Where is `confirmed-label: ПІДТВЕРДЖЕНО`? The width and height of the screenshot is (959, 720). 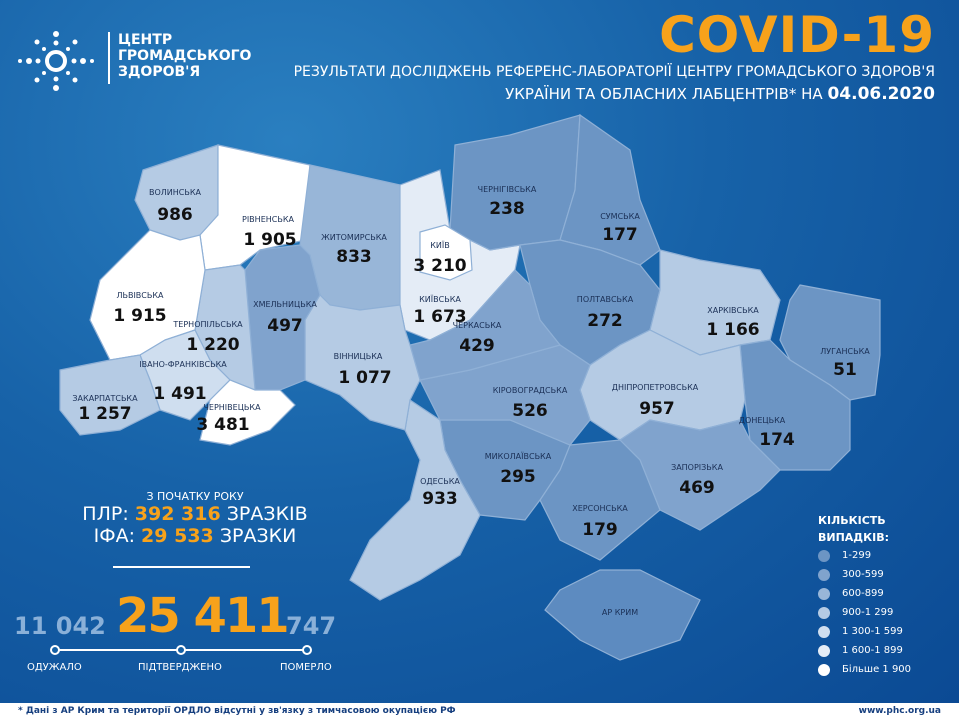
confirmed-label: ПІДТВЕРДЖЕНО is located at coordinates (180, 667).